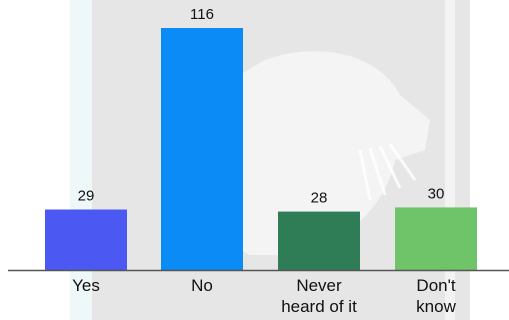 The image size is (509, 320). What do you see at coordinates (436, 306) in the screenshot?
I see `category-label-3-line-1: know` at bounding box center [436, 306].